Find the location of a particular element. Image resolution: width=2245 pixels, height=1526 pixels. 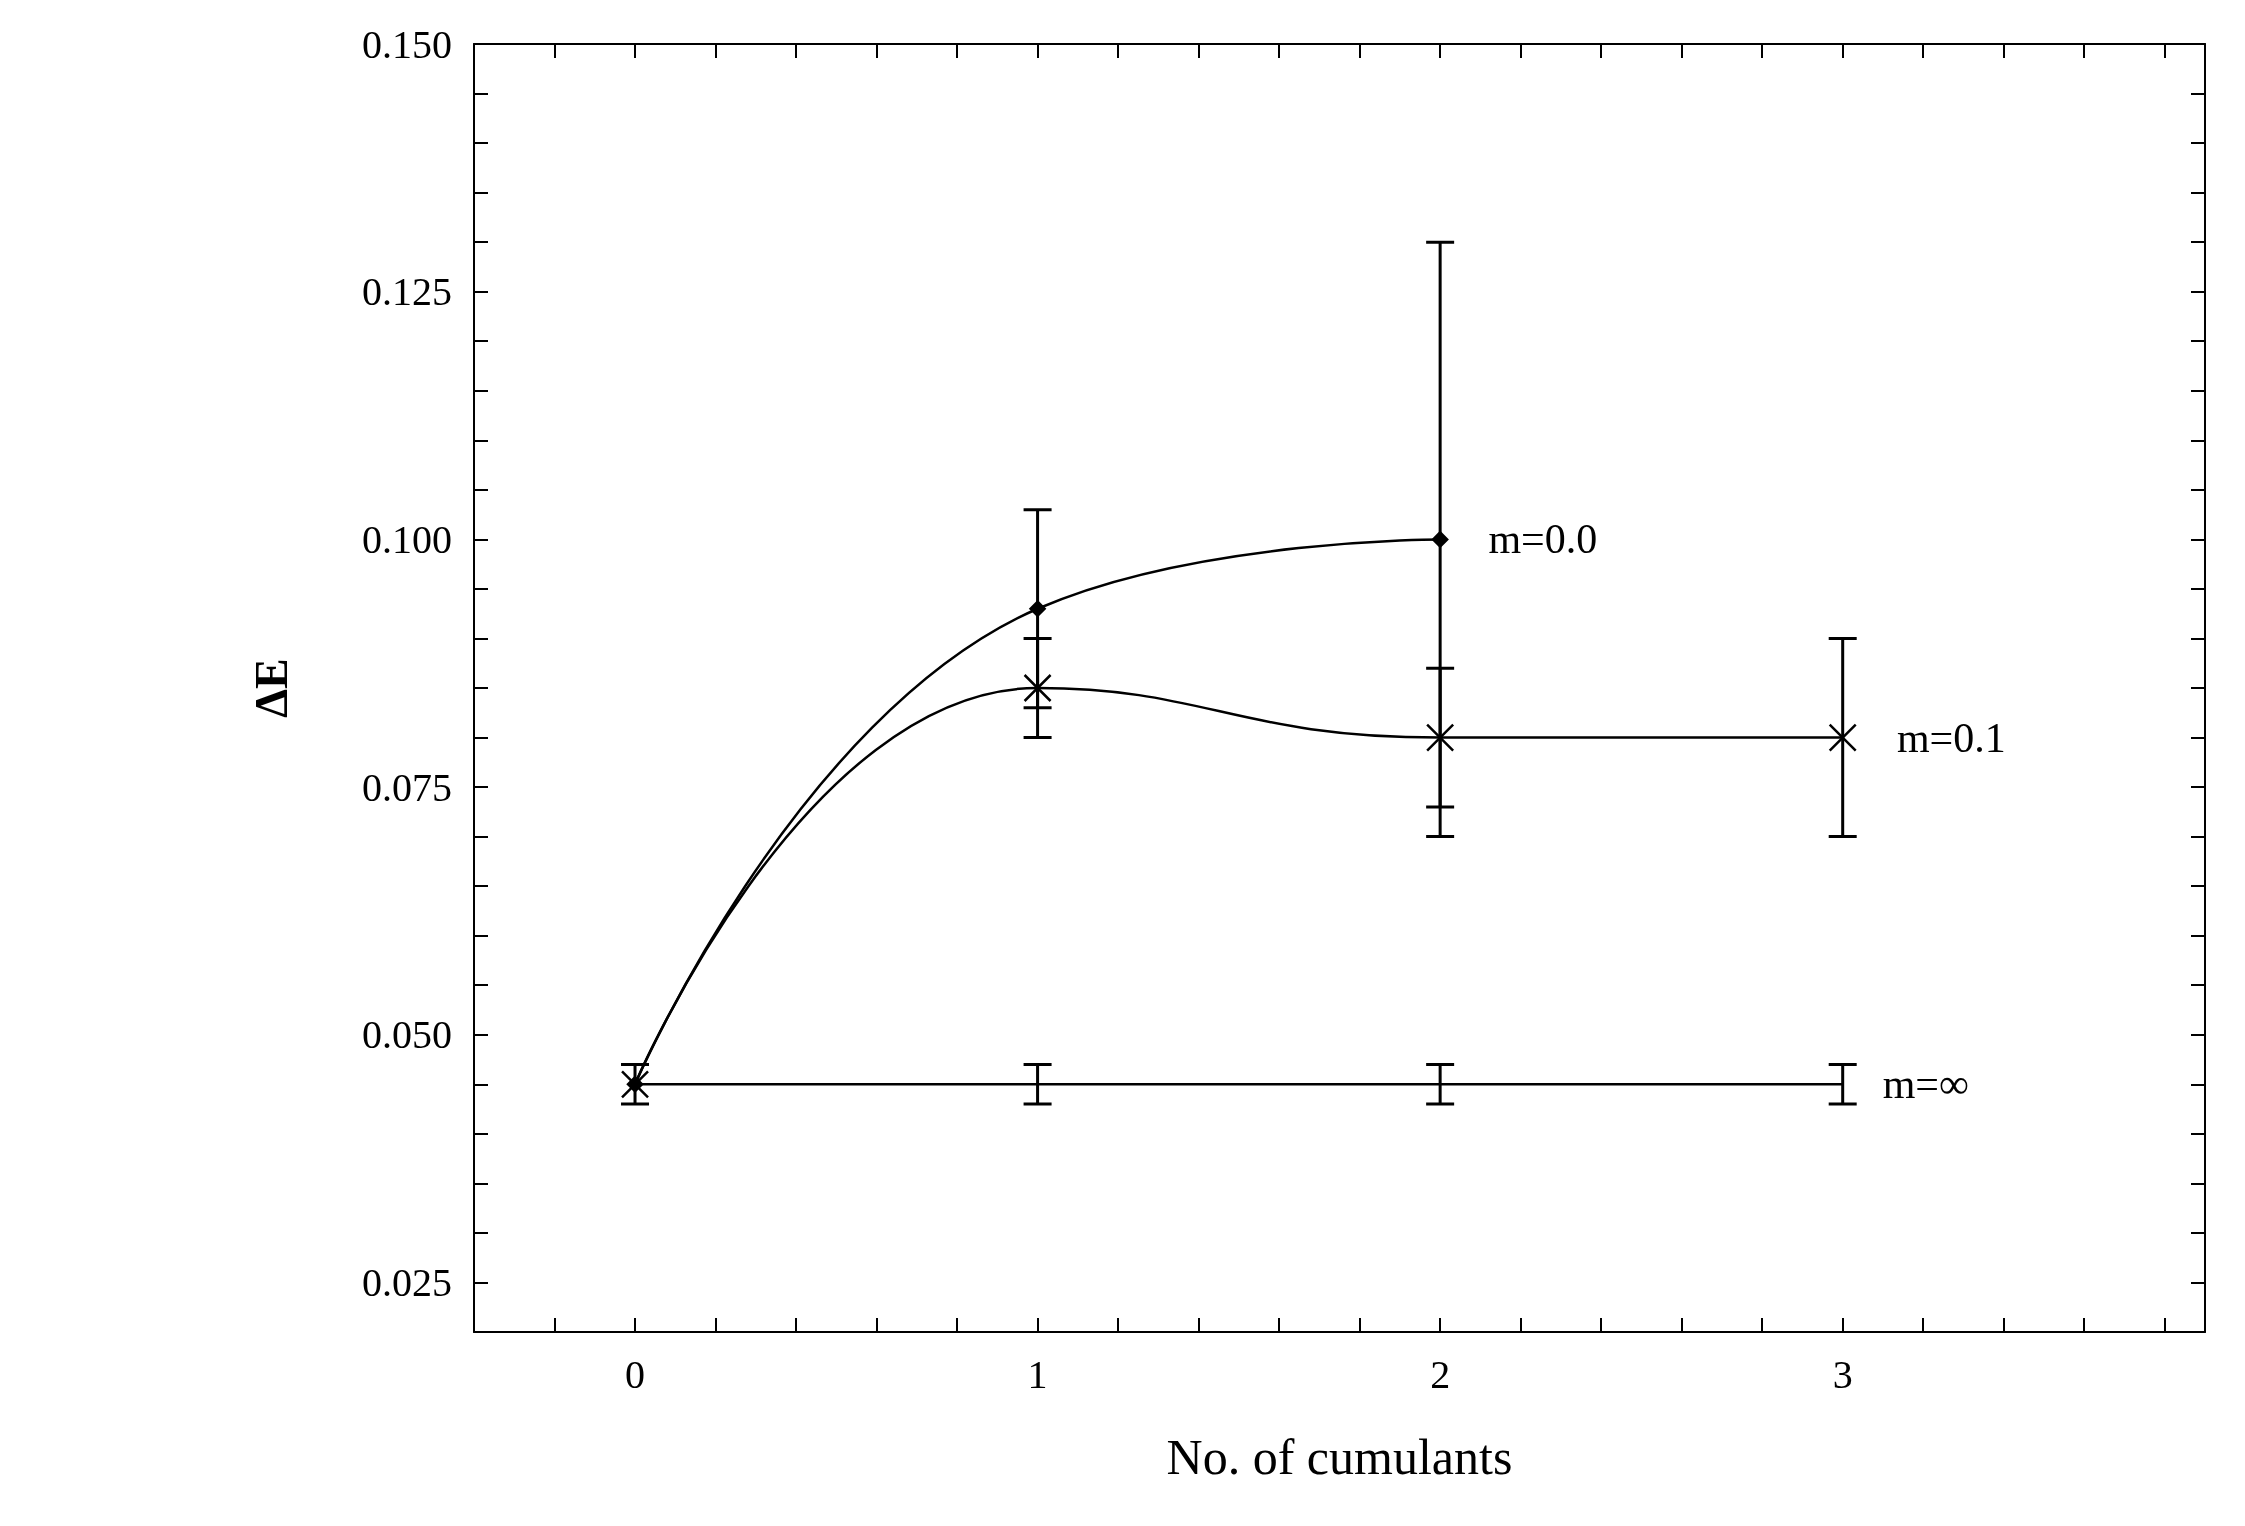

x-tick-label: 3 is located at coordinates (1842, 1374).